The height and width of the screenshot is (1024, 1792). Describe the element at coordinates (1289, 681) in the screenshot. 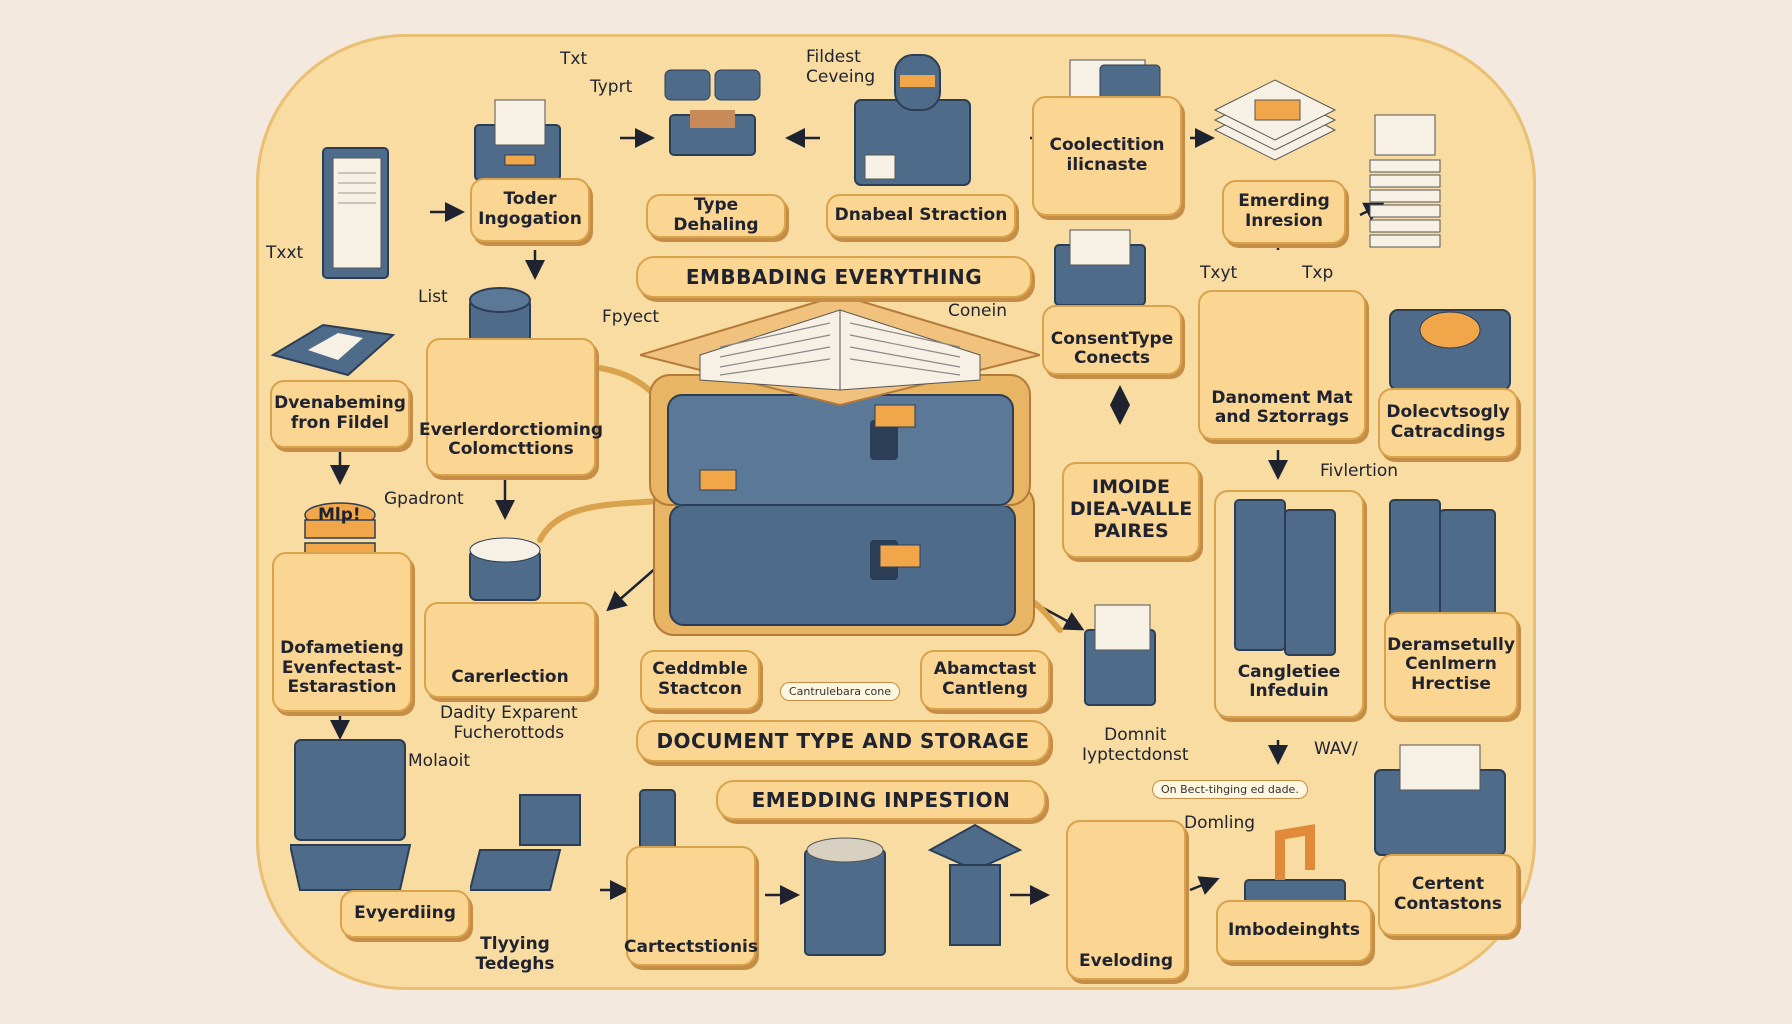

I see `node-cangletiee-label: Cangletiee Infeduin` at that location.